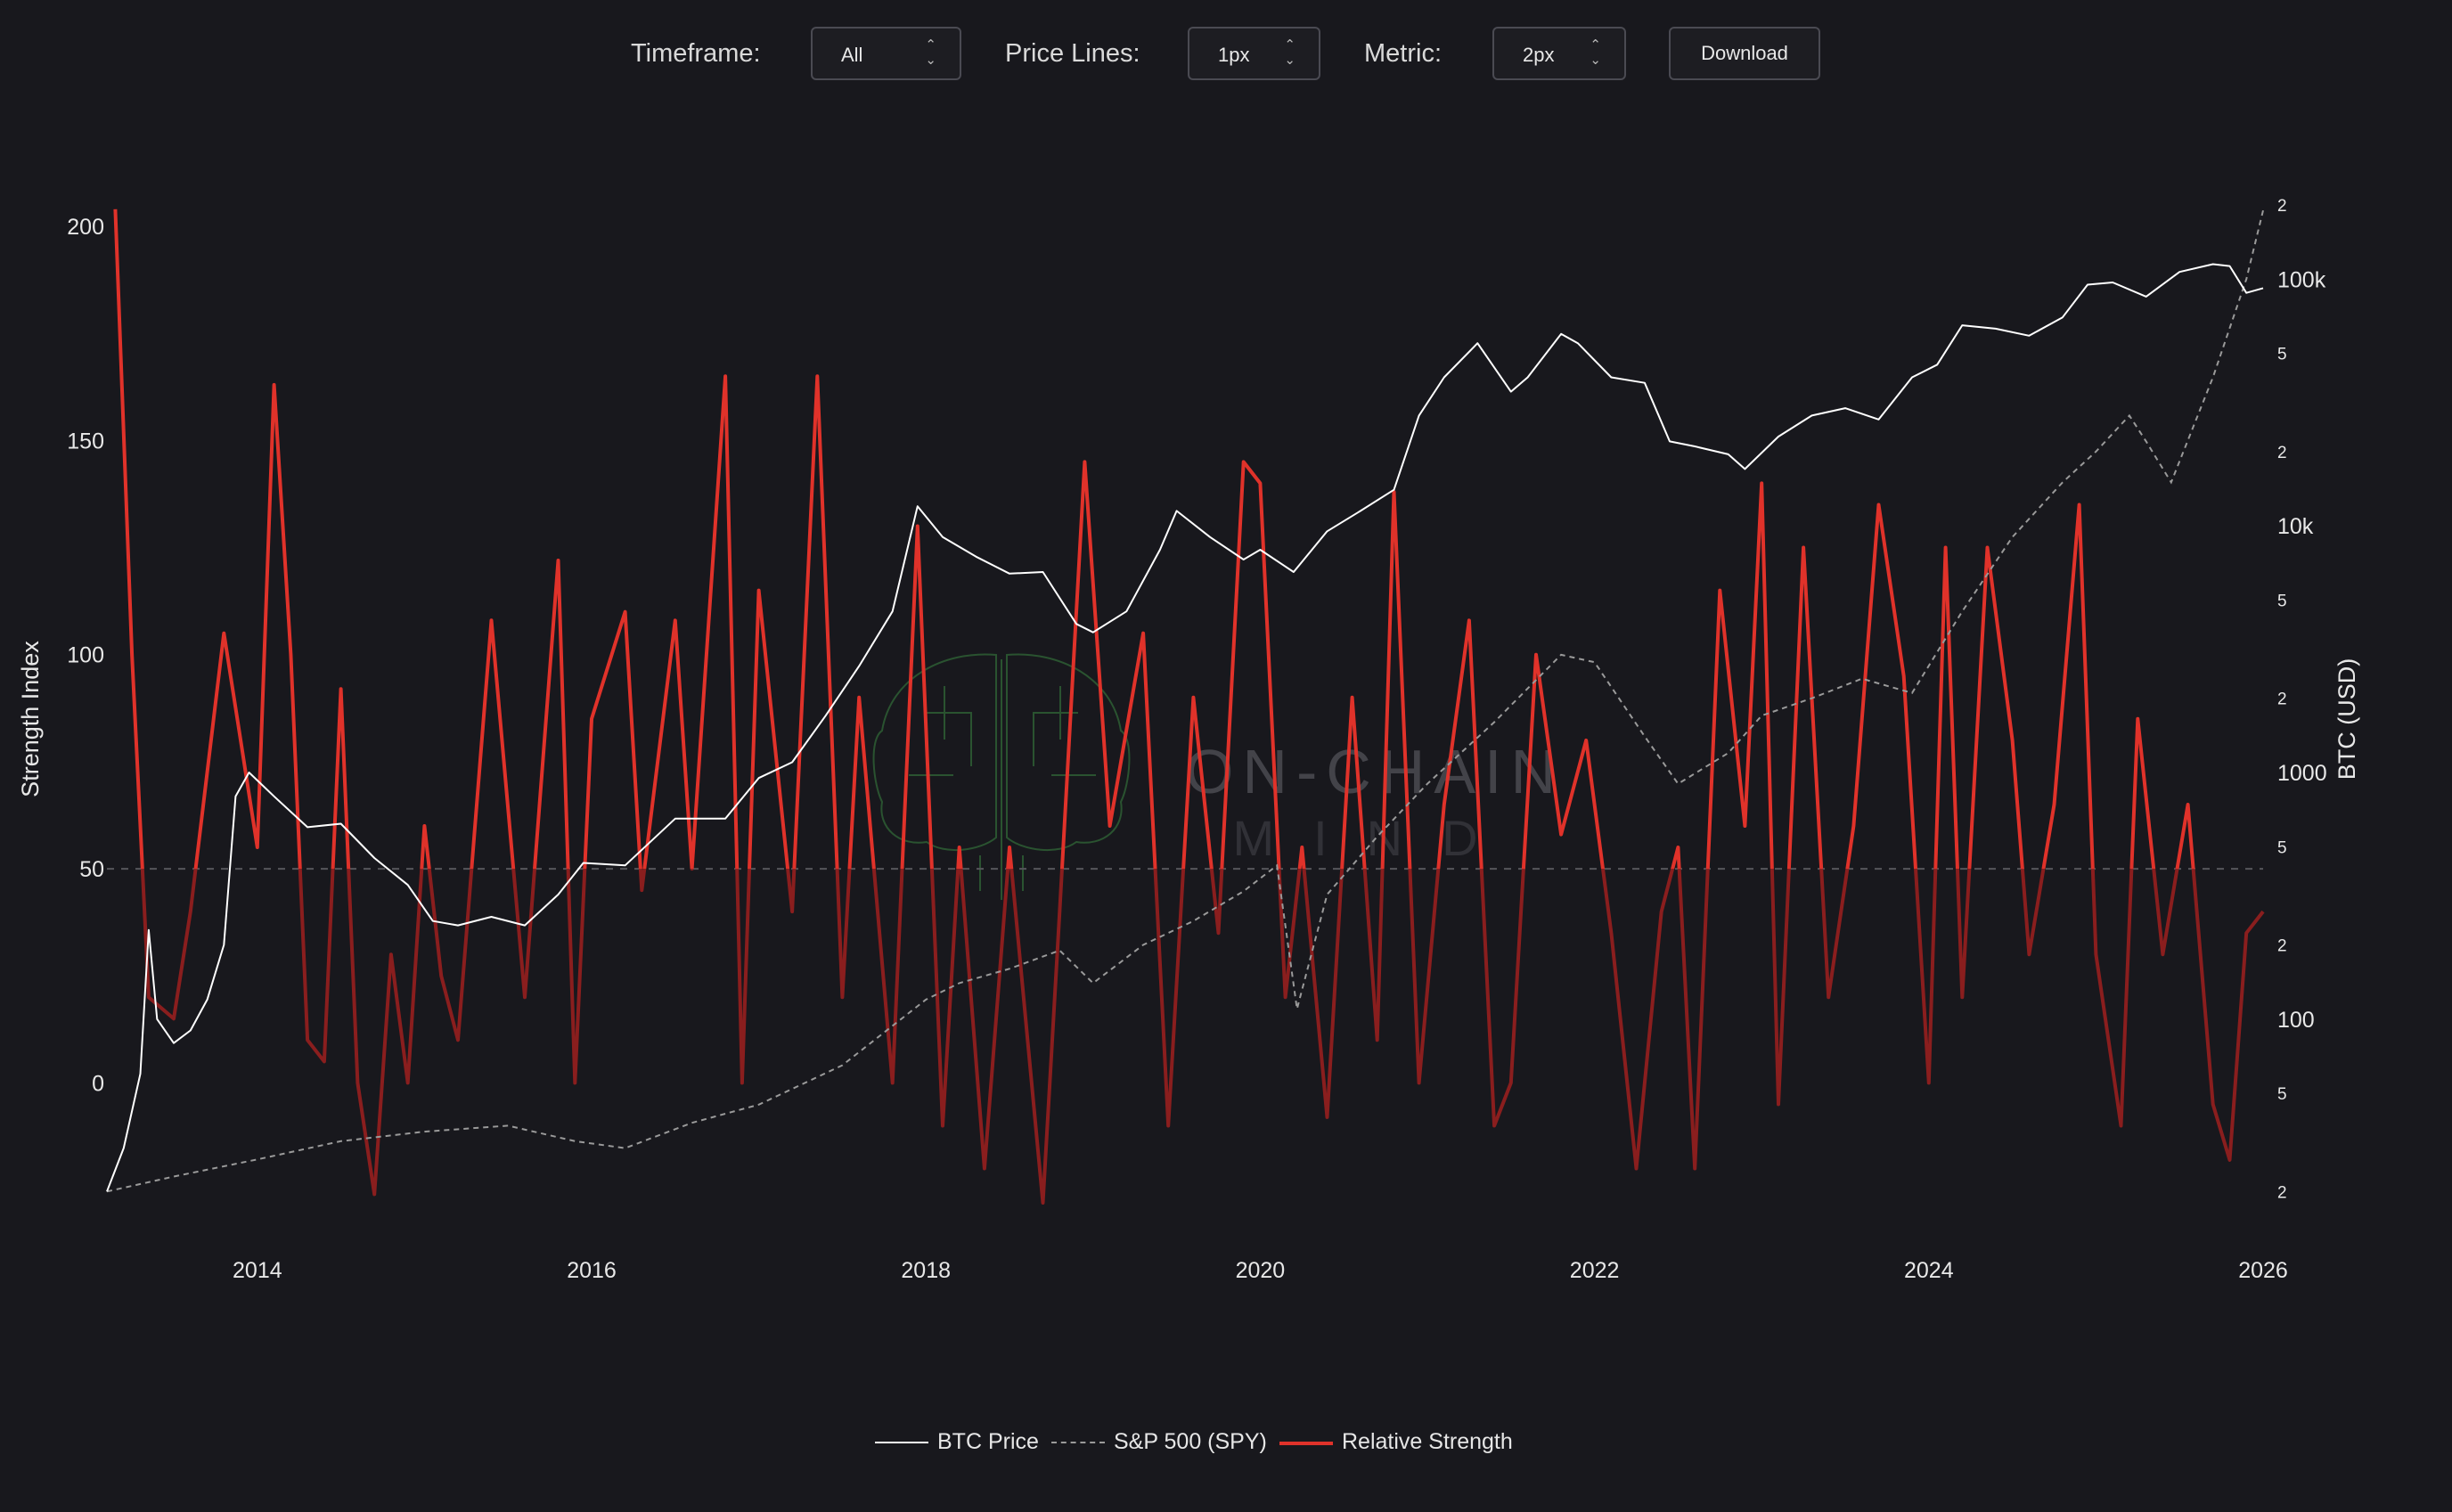  I want to click on y-tick-label-left: 0, so click(98, 1083).